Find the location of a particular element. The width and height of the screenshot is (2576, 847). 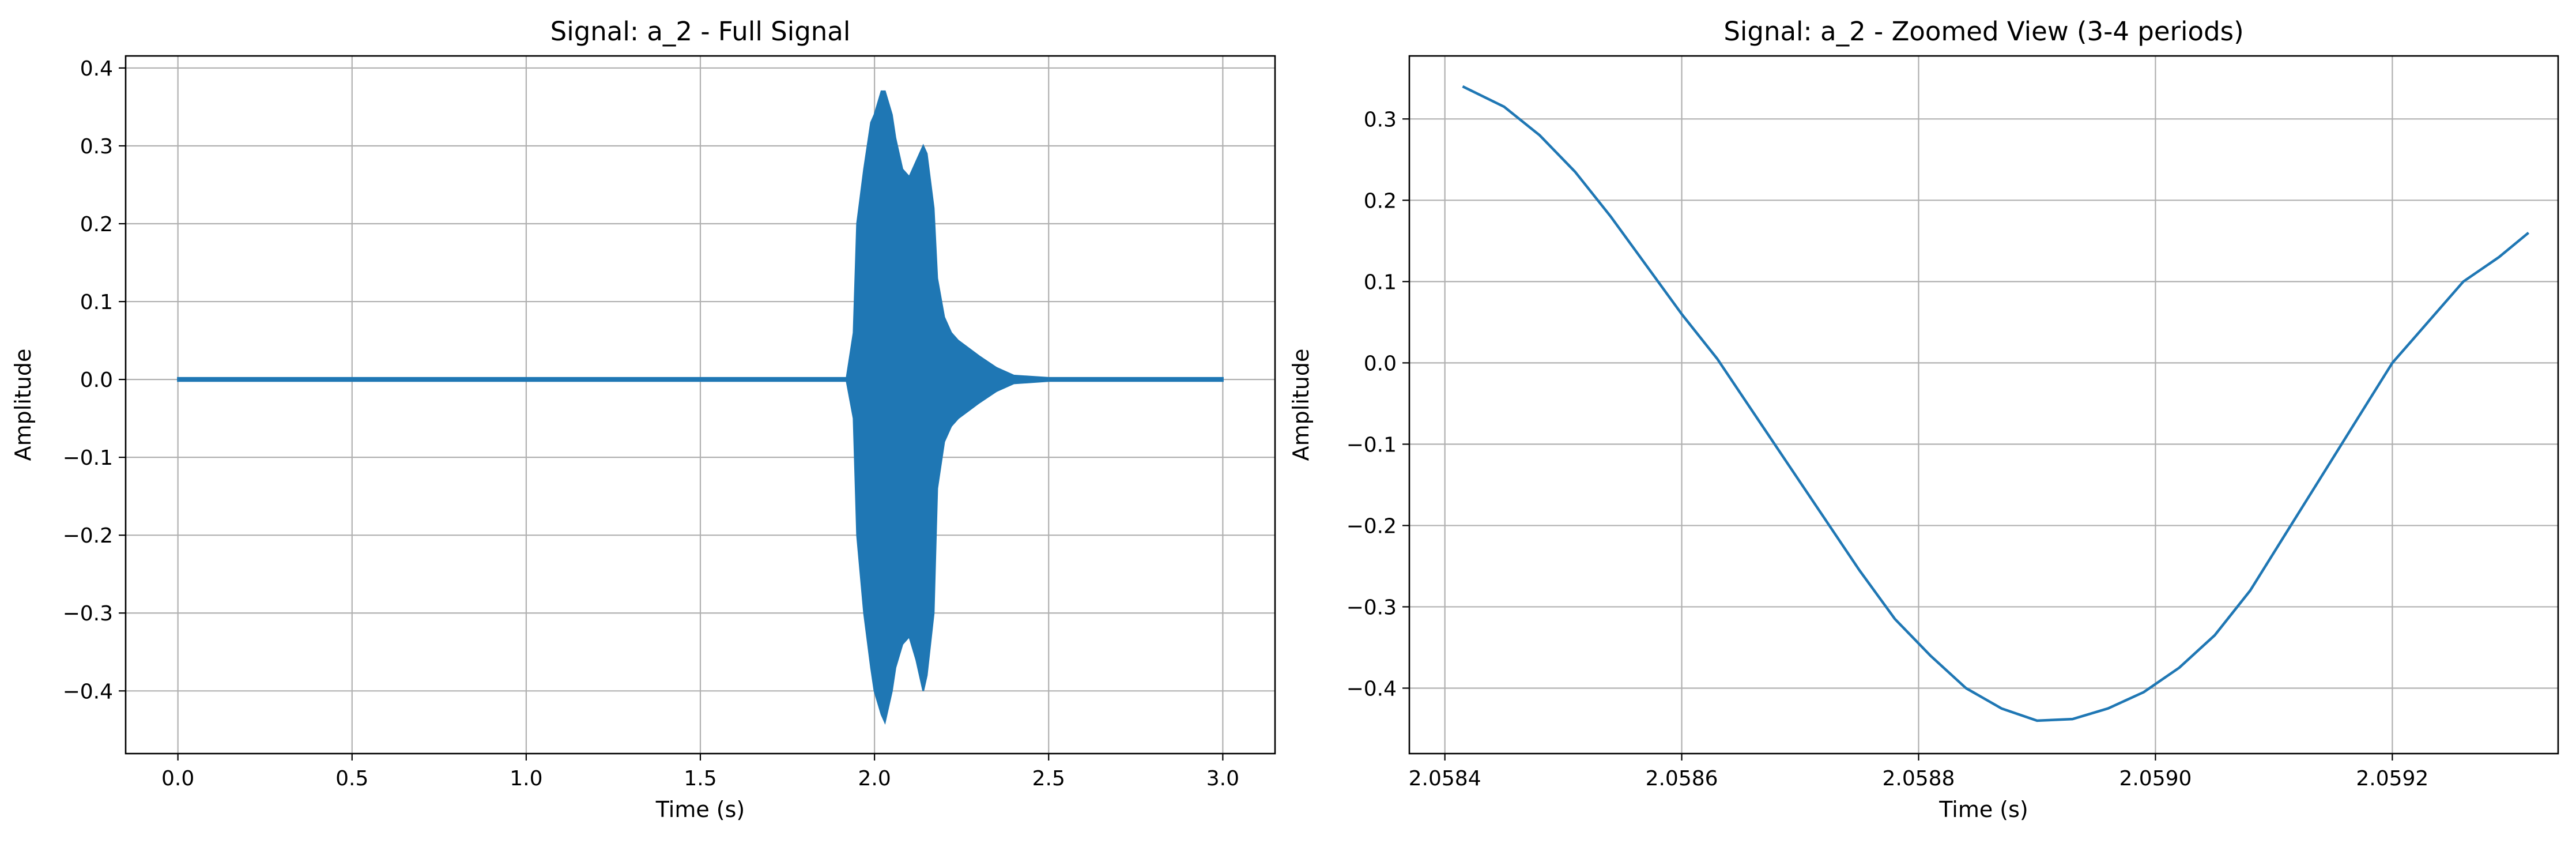

x-tick-label: 0.0 is located at coordinates (177, 778).